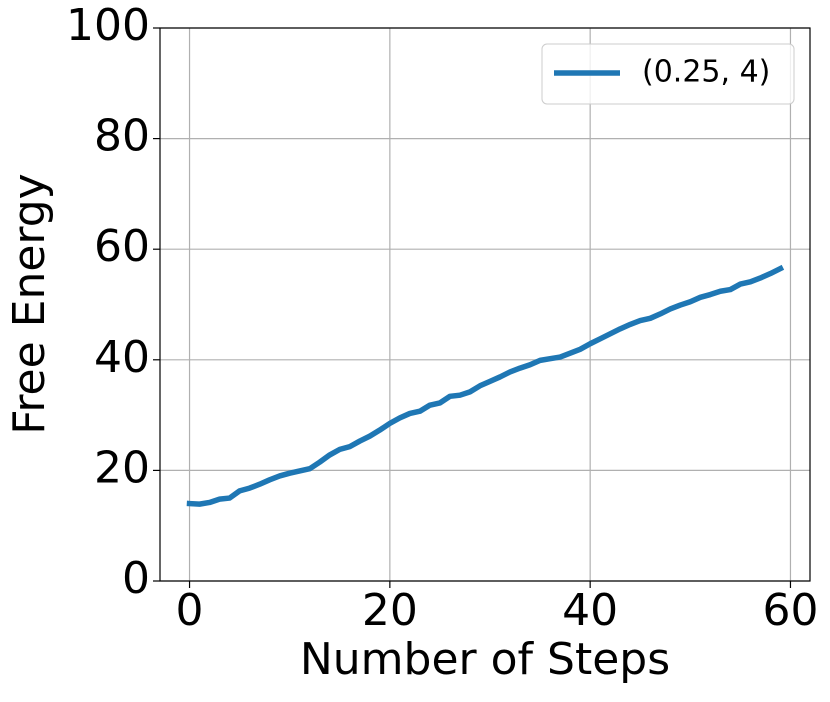  Describe the element at coordinates (108, 25) in the screenshot. I see `y-tick-label: 100` at that location.